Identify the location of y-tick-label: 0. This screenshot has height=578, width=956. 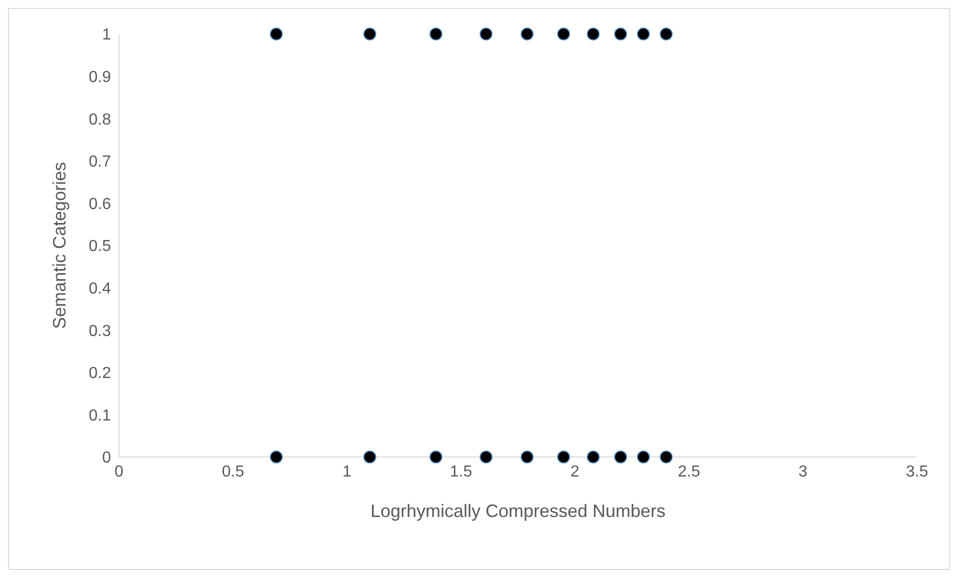
(107, 458).